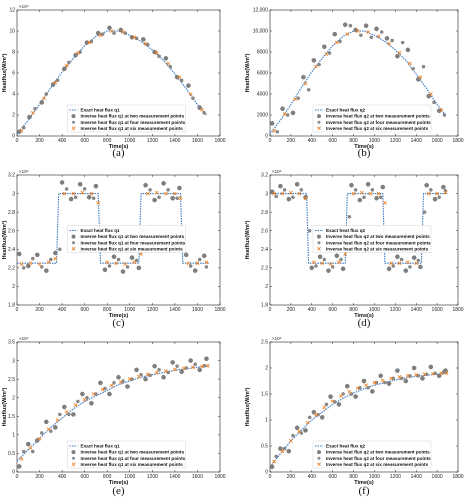 This screenshot has width=474, height=504. I want to click on legend-entry: Exact heat flux q2, so click(346, 446).